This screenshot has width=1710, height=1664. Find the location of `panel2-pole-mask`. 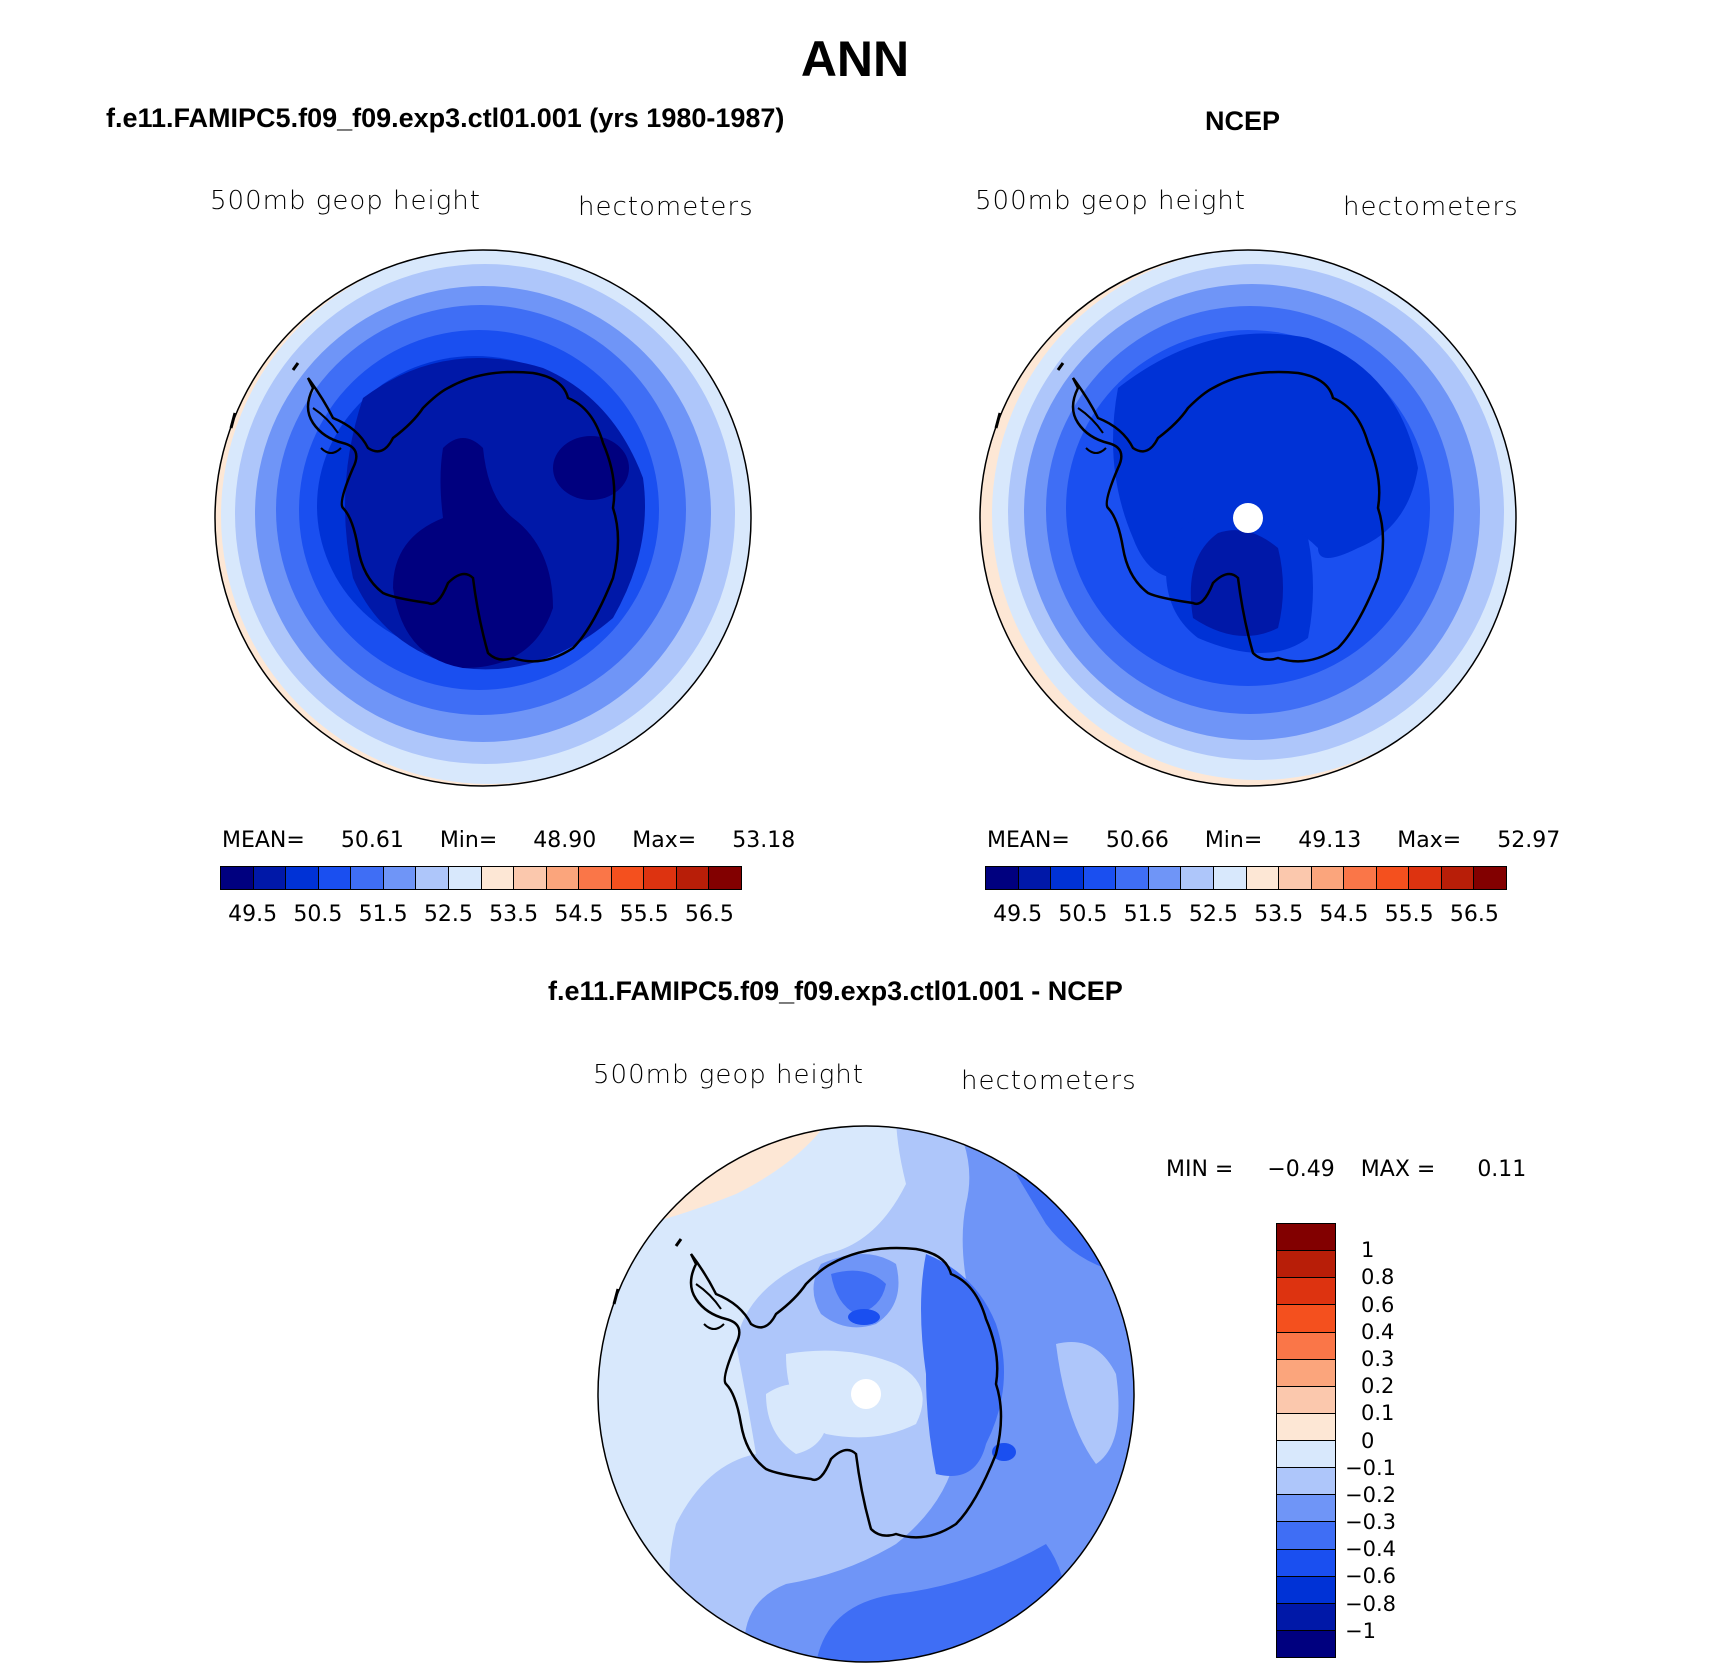

panel2-pole-mask is located at coordinates (1248, 518).